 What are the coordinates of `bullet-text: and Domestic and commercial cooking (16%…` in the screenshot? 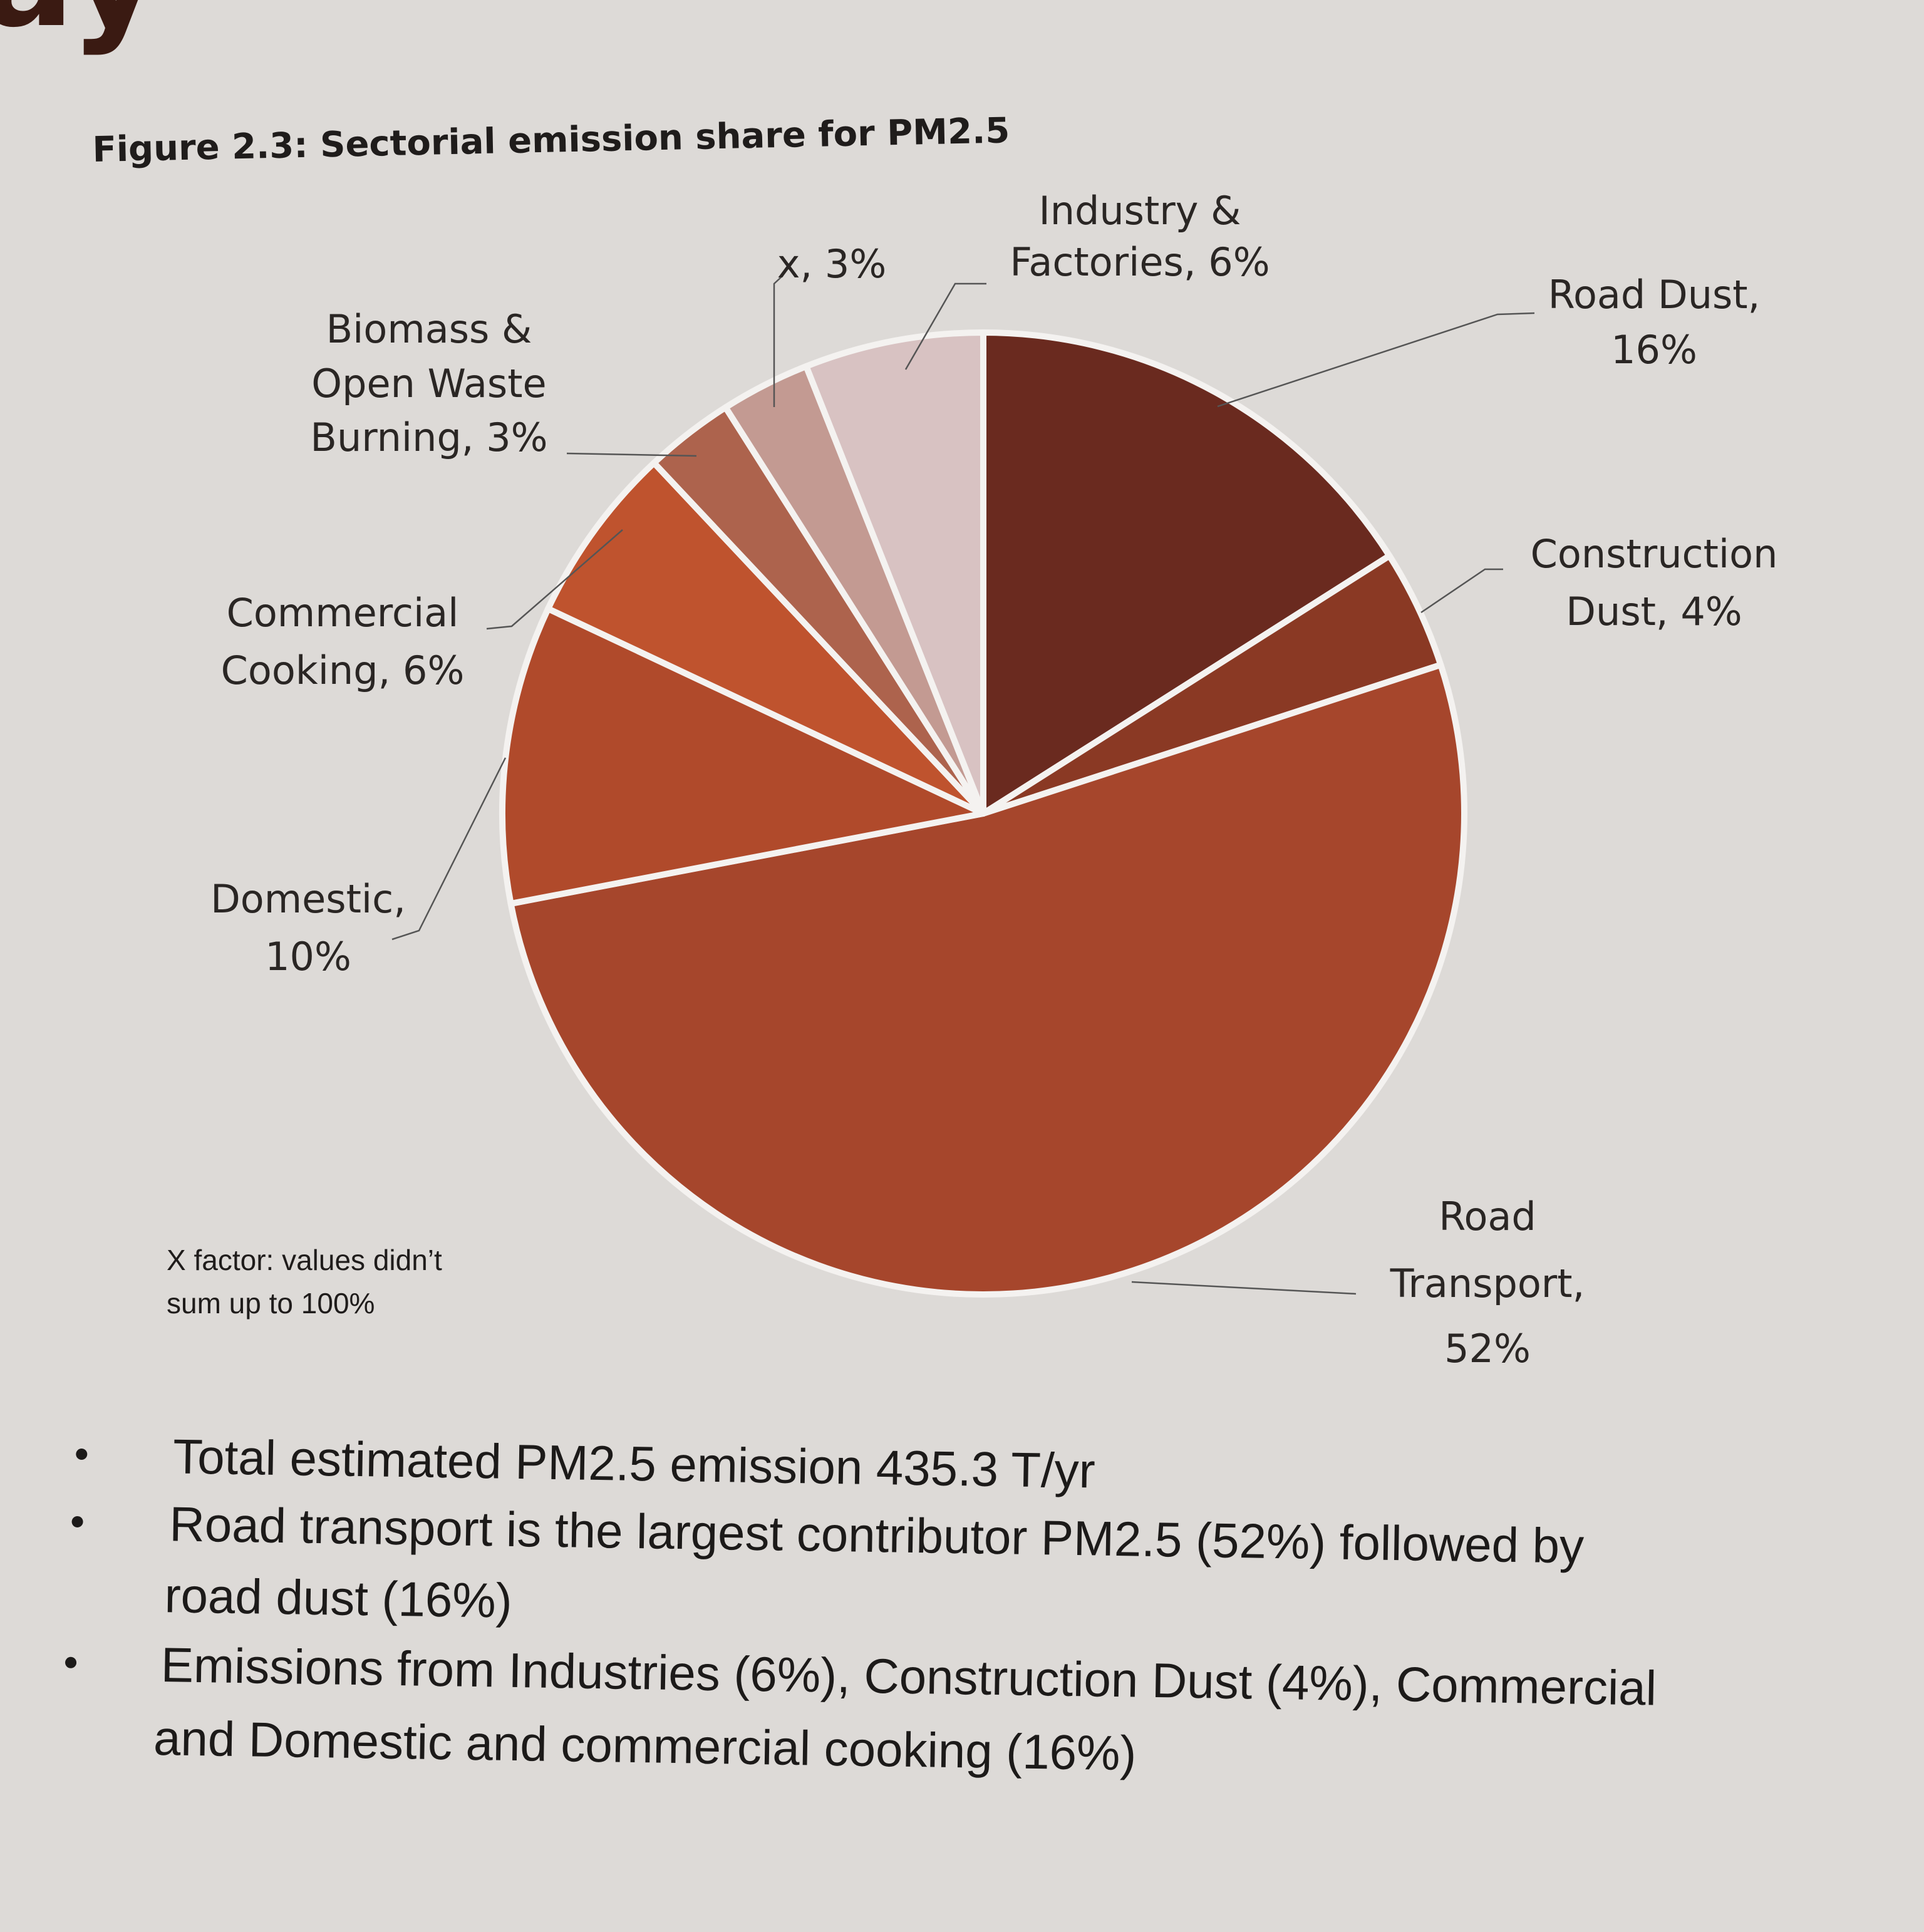 It's located at (645, 1746).